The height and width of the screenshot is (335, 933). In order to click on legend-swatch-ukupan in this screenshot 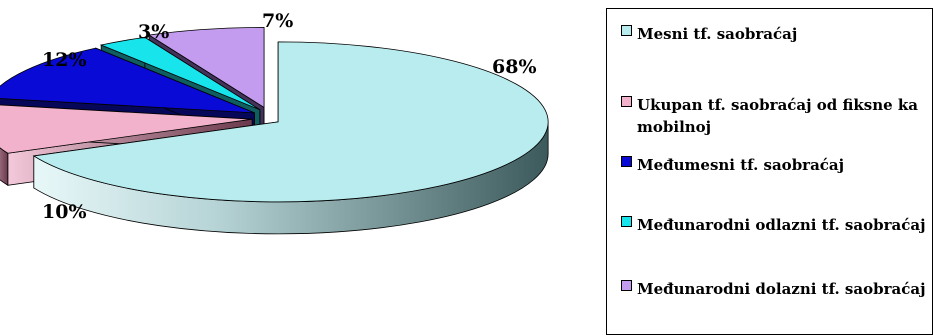, I will do `click(626, 101)`.